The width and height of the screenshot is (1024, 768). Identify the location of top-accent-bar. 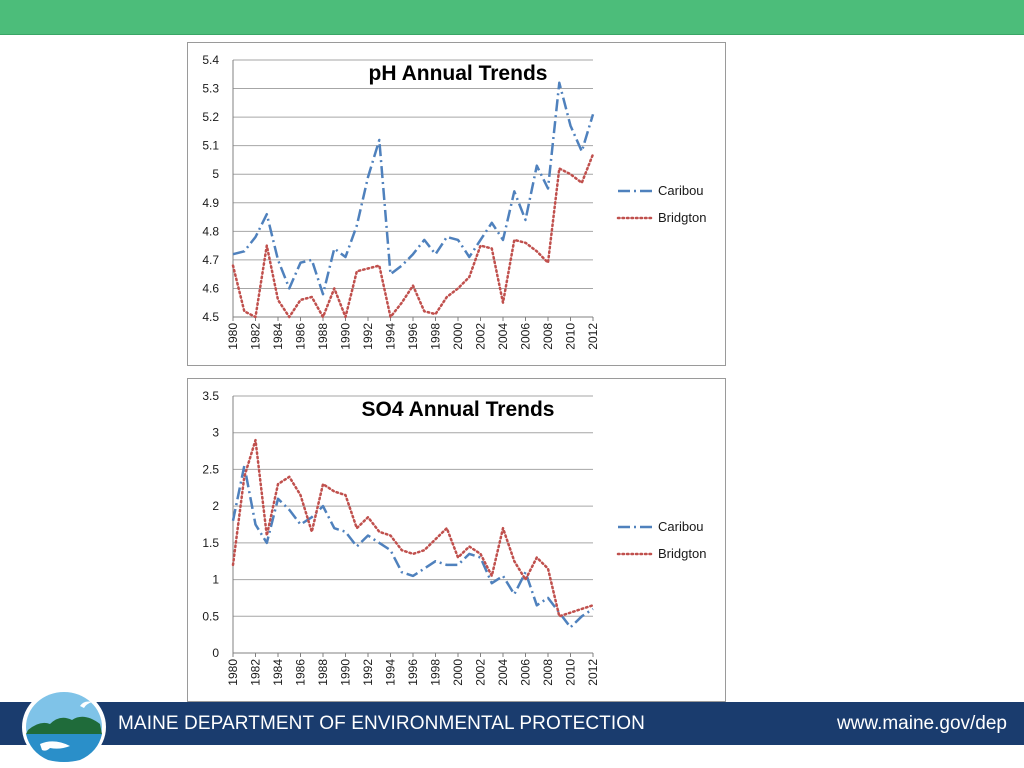
(512, 17).